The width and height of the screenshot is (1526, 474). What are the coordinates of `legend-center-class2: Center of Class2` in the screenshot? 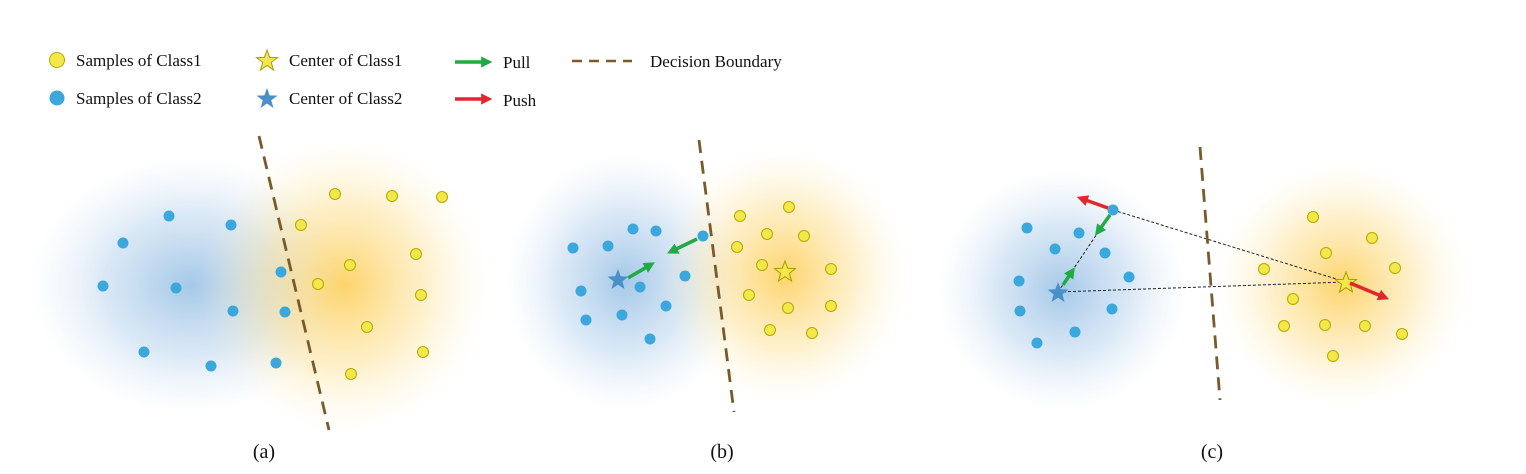 It's located at (345, 98).